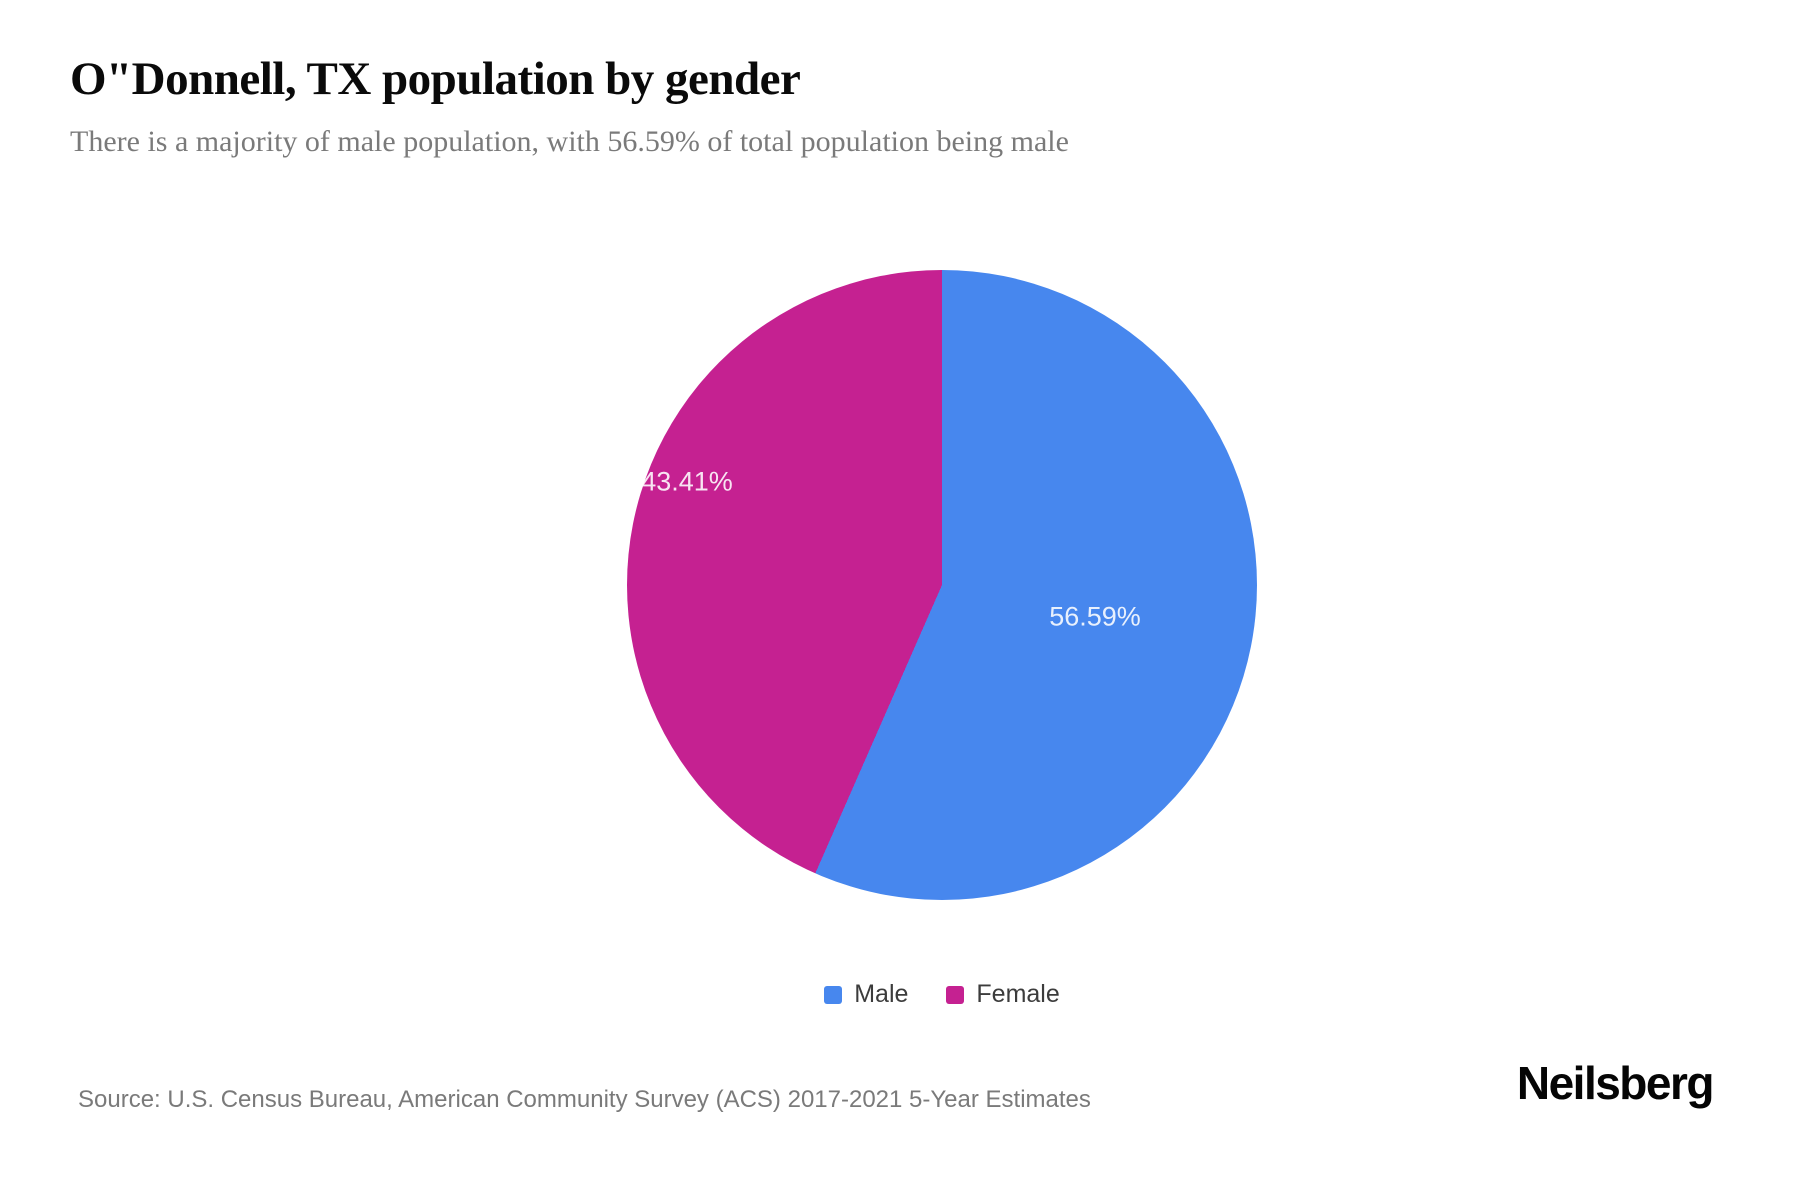  Describe the element at coordinates (955, 994) in the screenshot. I see `female-legend-swatch-icon` at that location.